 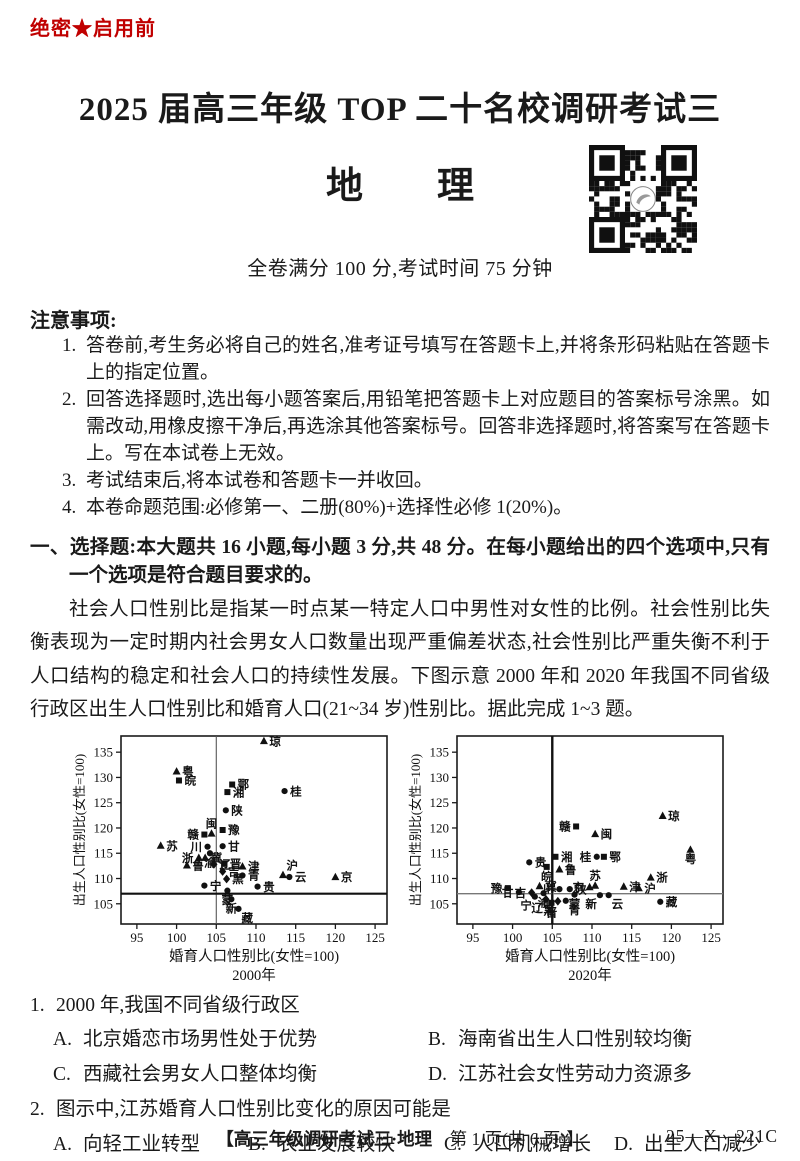 I want to click on option-key: B., so click(x=257, y=1144).